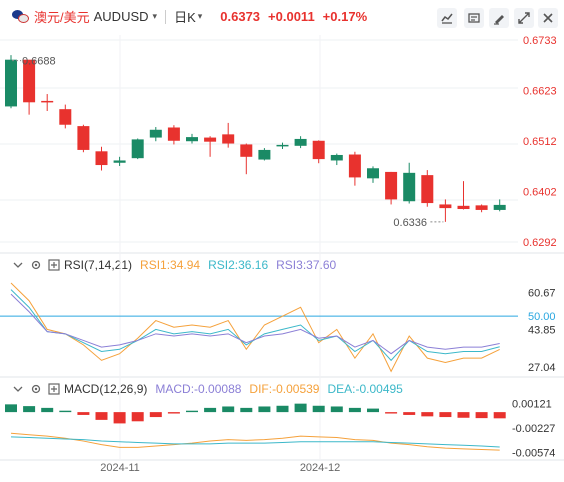  Describe the element at coordinates (345, 16) in the screenshot. I see `price-change-pct: +0.17%` at that location.